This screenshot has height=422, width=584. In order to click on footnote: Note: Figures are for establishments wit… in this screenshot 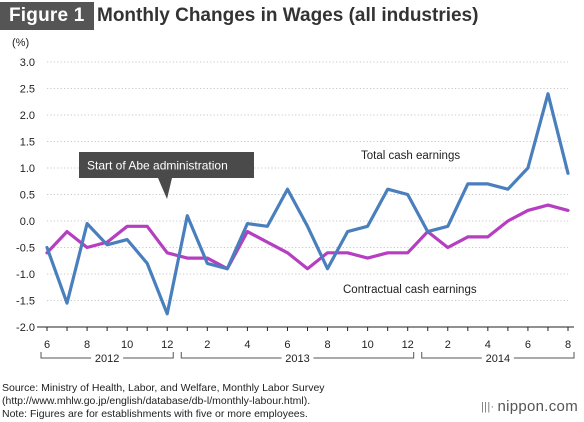, I will do `click(155, 414)`.